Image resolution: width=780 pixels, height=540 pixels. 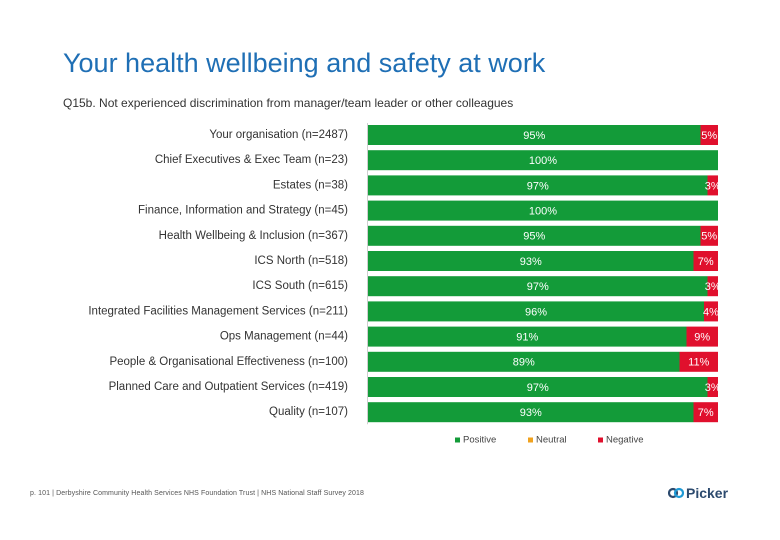 What do you see at coordinates (304, 63) in the screenshot?
I see `page-title: Your health wellbeing and safety at work` at bounding box center [304, 63].